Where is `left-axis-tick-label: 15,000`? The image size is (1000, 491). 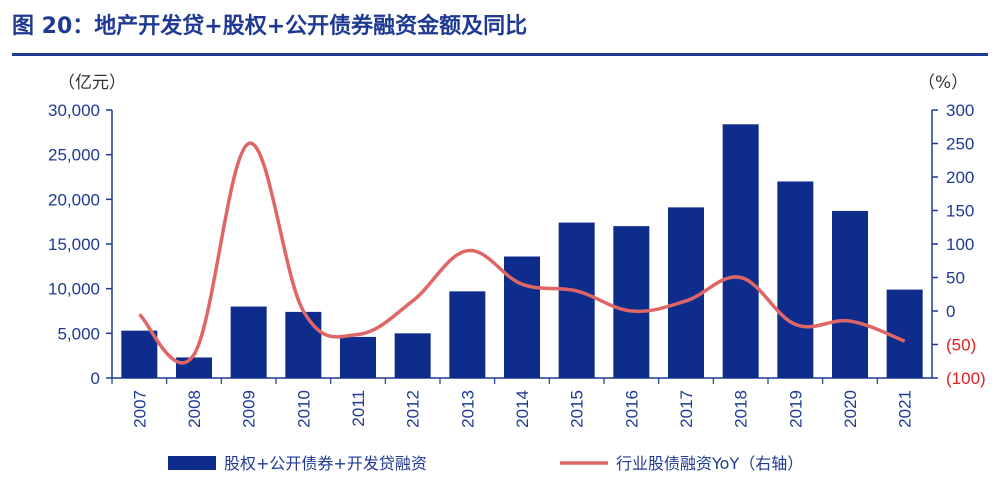 left-axis-tick-label: 15,000 is located at coordinates (74, 244).